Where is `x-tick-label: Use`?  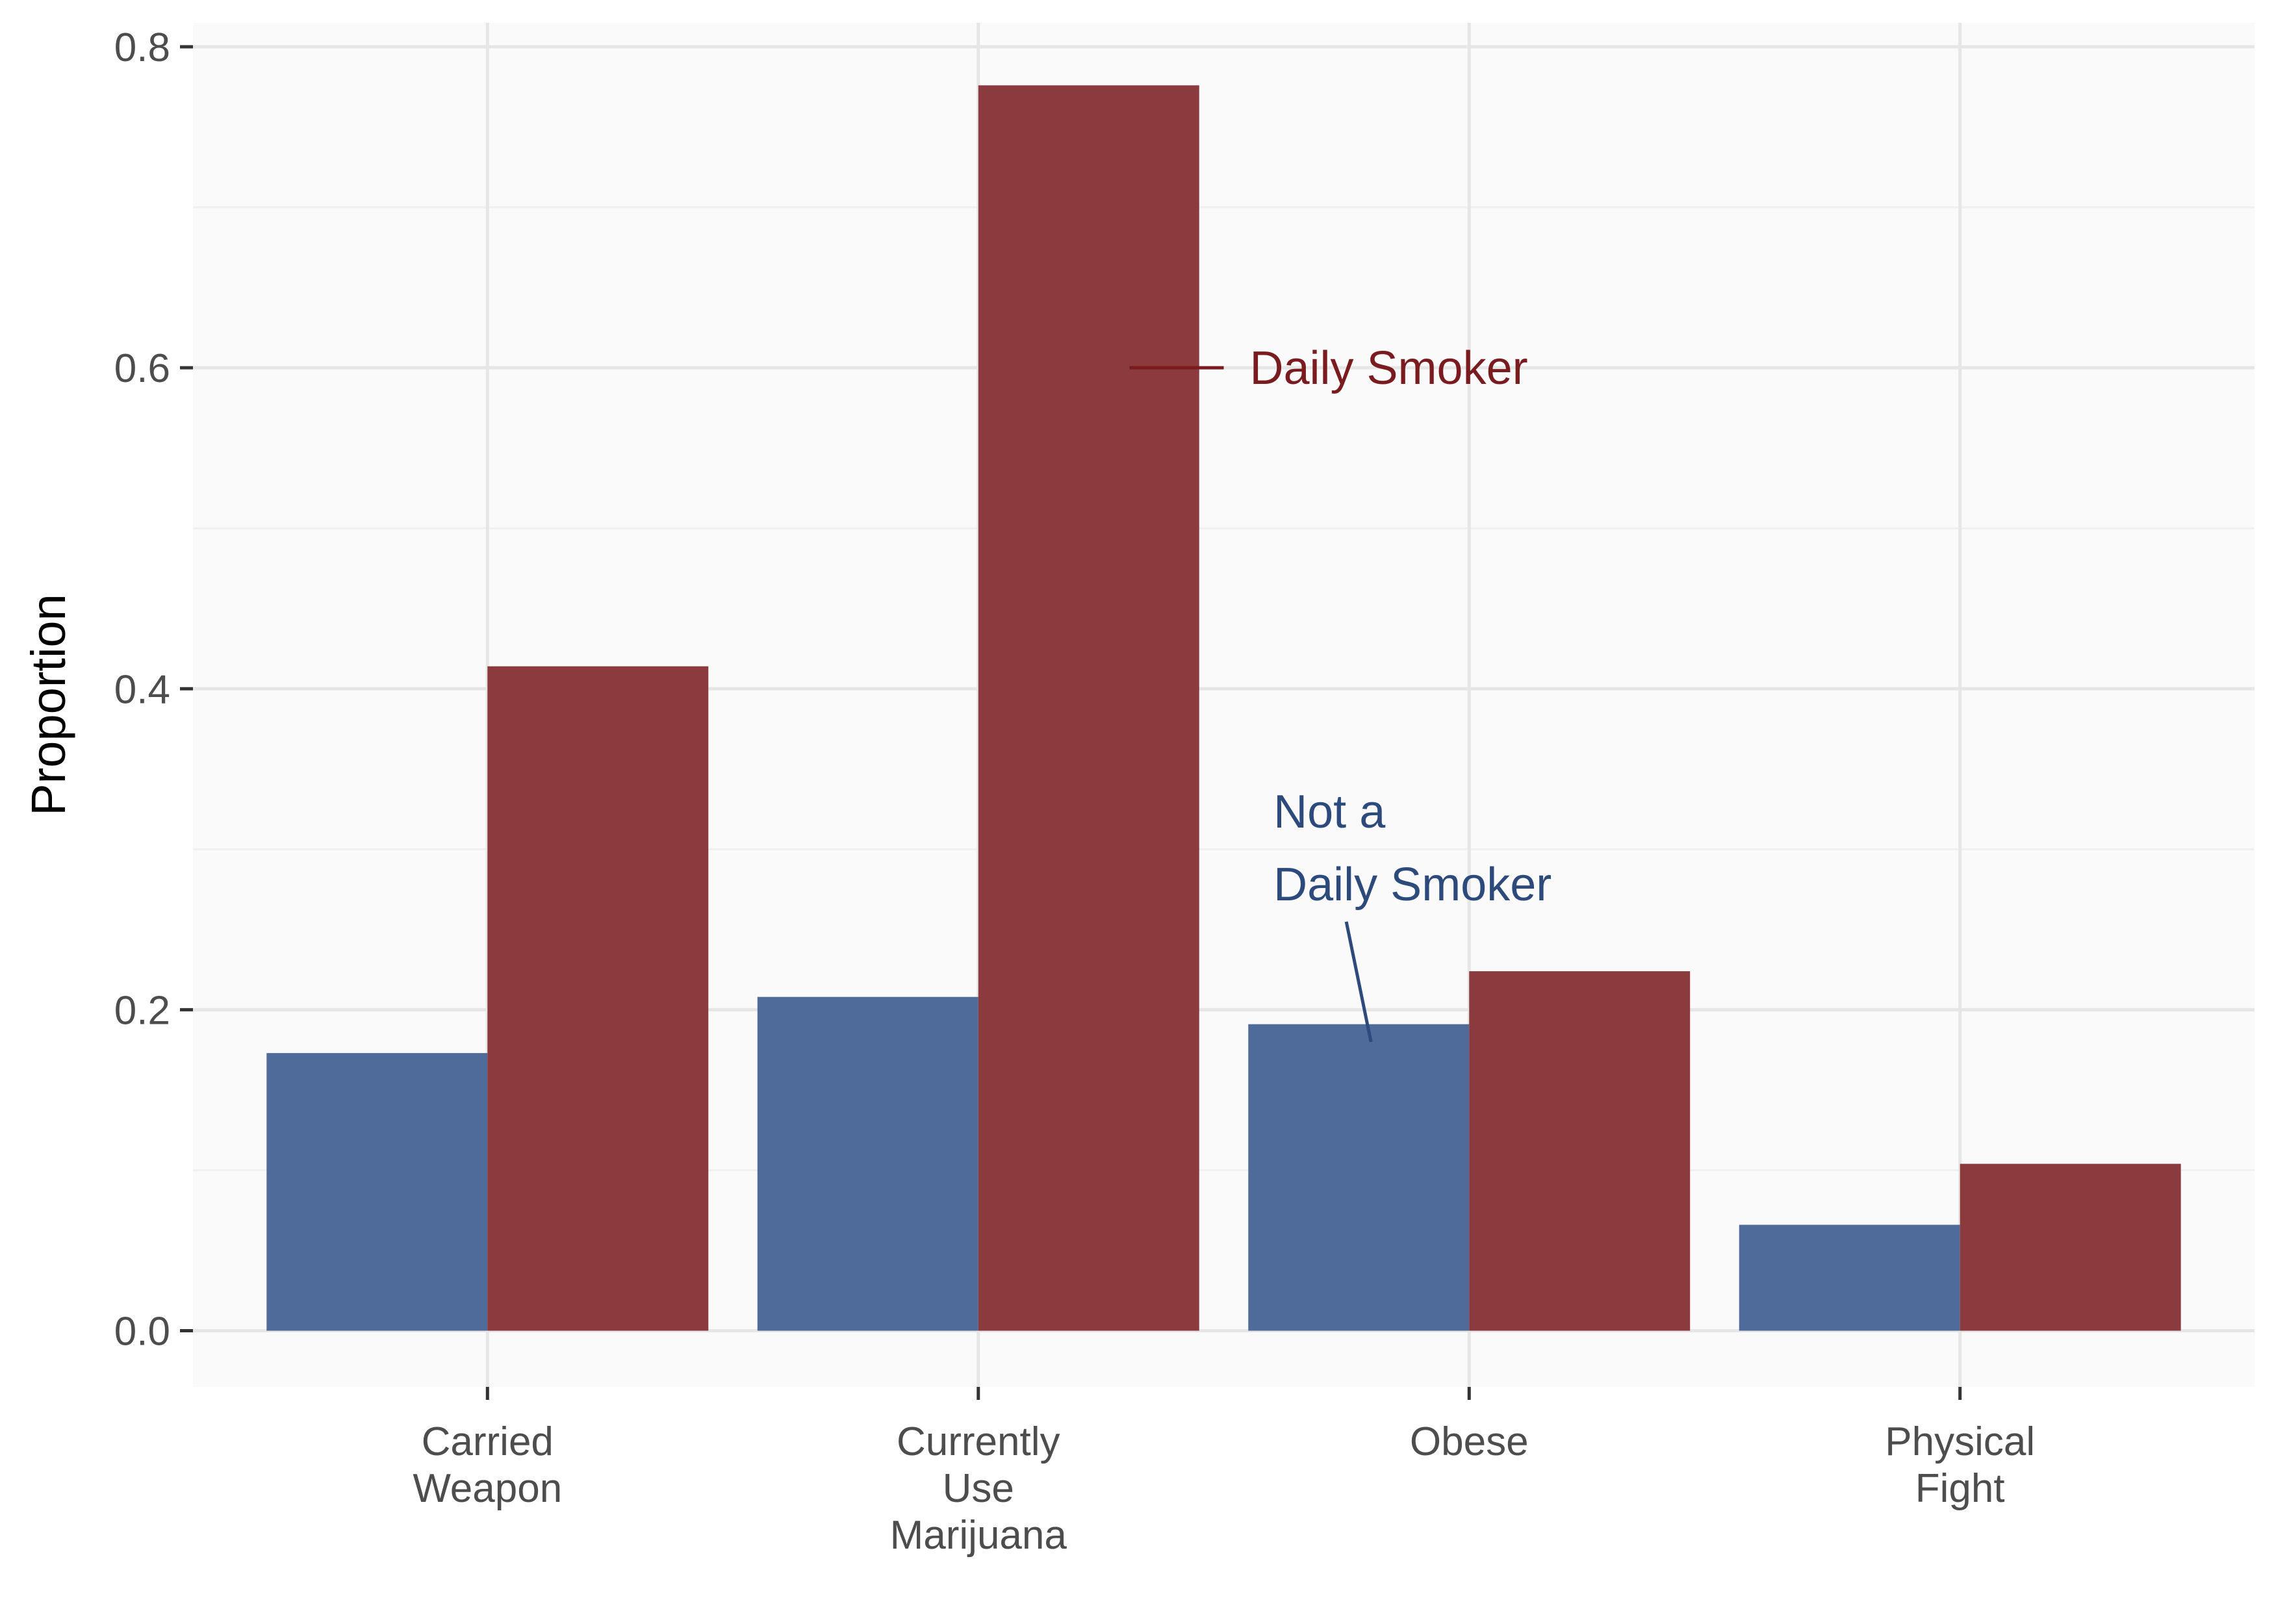 x-tick-label: Use is located at coordinates (978, 1488).